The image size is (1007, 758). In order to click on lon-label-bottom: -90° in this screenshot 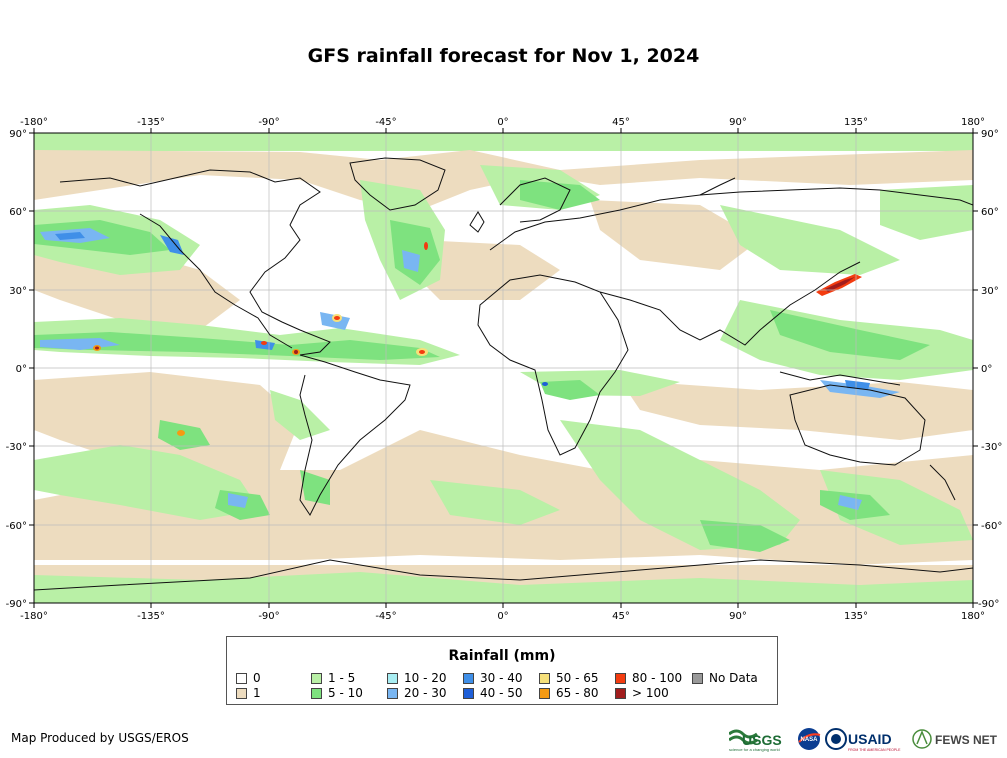, I will do `click(268, 616)`.